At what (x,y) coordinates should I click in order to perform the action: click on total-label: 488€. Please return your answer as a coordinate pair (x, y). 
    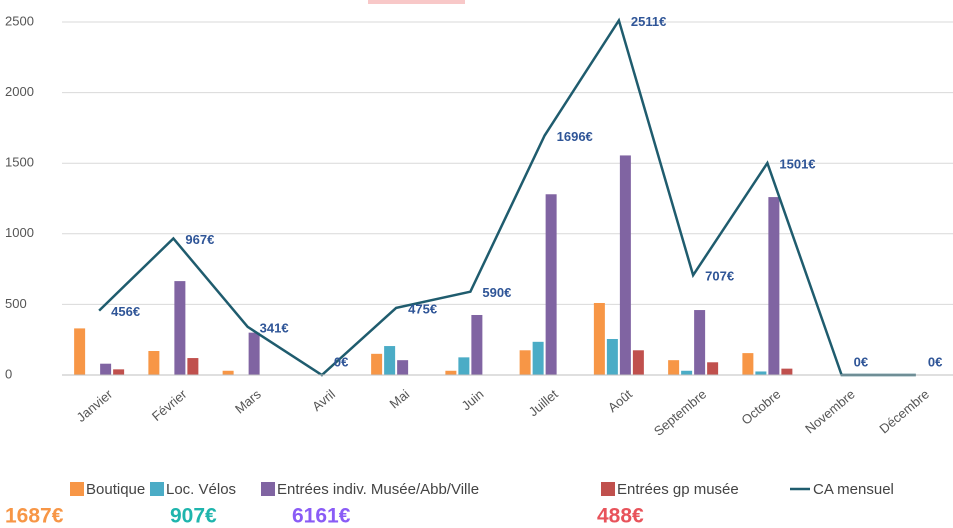
    Looking at the image, I should click on (620, 516).